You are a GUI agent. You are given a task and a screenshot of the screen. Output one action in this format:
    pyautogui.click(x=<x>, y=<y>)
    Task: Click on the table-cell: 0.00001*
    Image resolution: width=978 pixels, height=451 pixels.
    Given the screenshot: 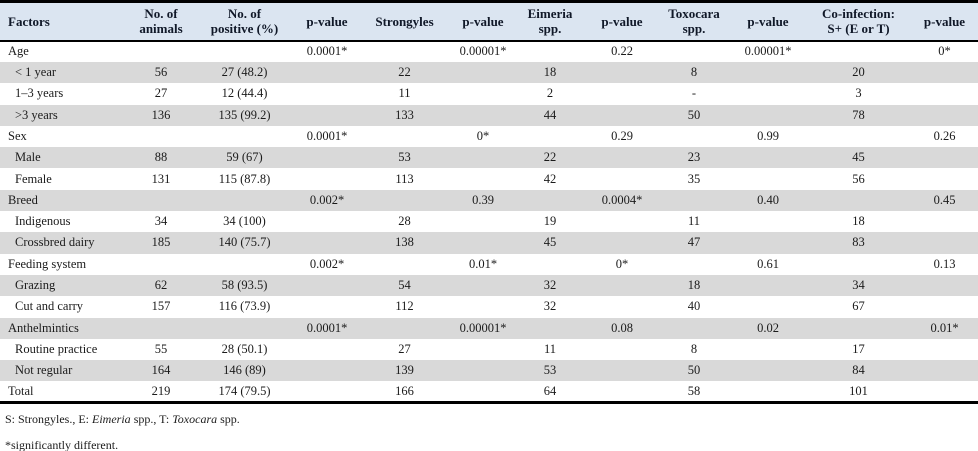 What is the action you would take?
    pyautogui.click(x=483, y=327)
    